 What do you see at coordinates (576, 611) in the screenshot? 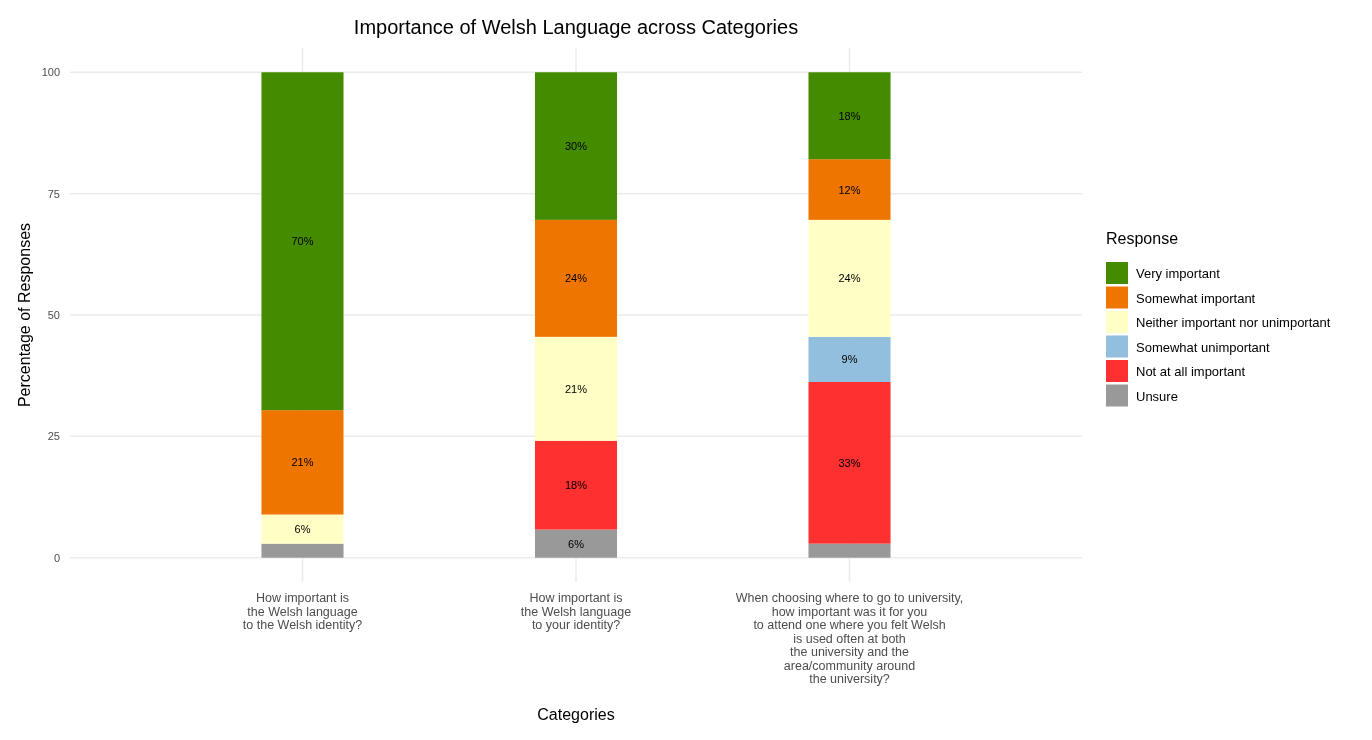
I see `x-tick-label: How important is the Welsh language to your identity?` at bounding box center [576, 611].